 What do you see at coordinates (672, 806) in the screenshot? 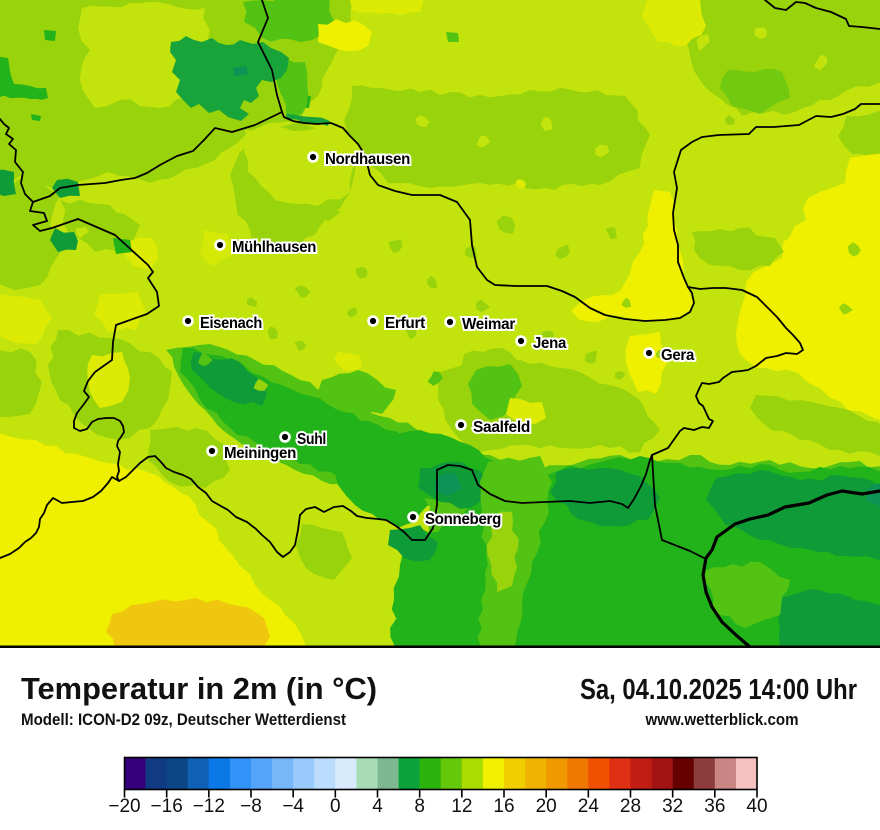
I see `svg-text: 32` at bounding box center [672, 806].